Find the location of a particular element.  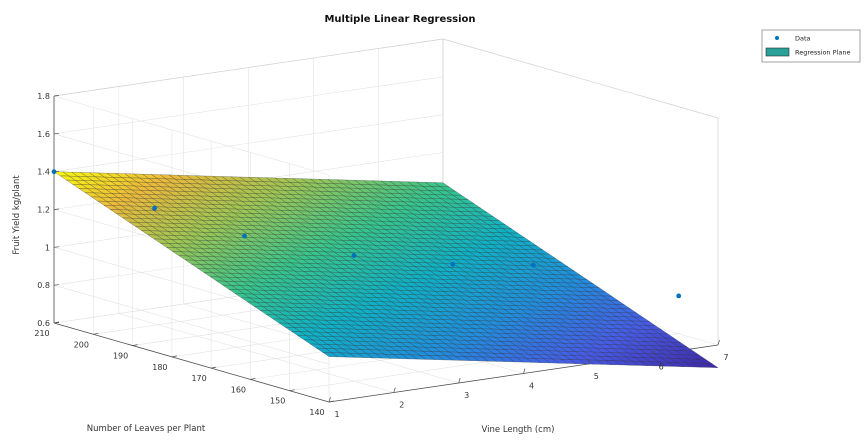

x-tick-label: 3 is located at coordinates (466, 395).